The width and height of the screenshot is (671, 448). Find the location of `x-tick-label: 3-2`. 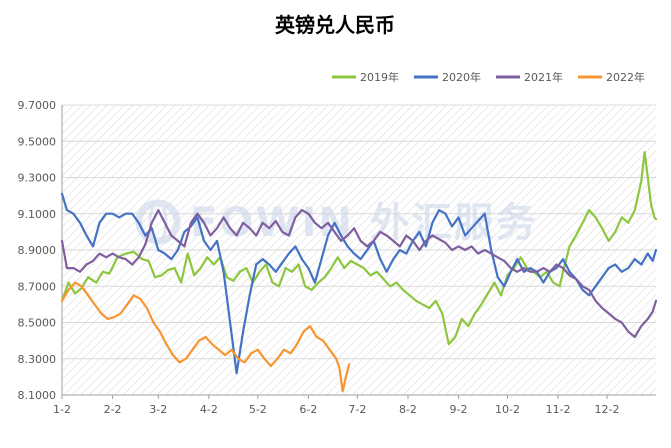

x-tick-label: 3-2 is located at coordinates (158, 409).